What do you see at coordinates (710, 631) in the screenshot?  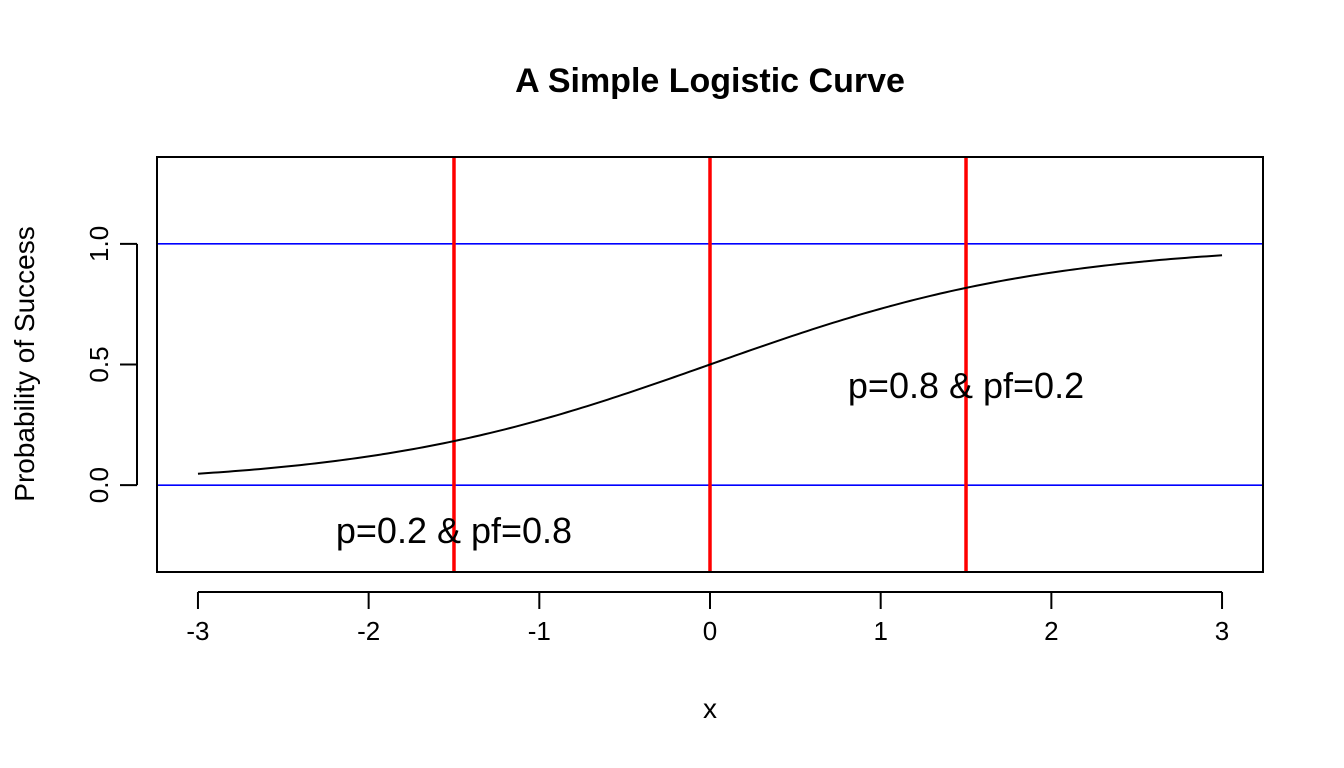 I see `x-tick-label-3: 0` at bounding box center [710, 631].